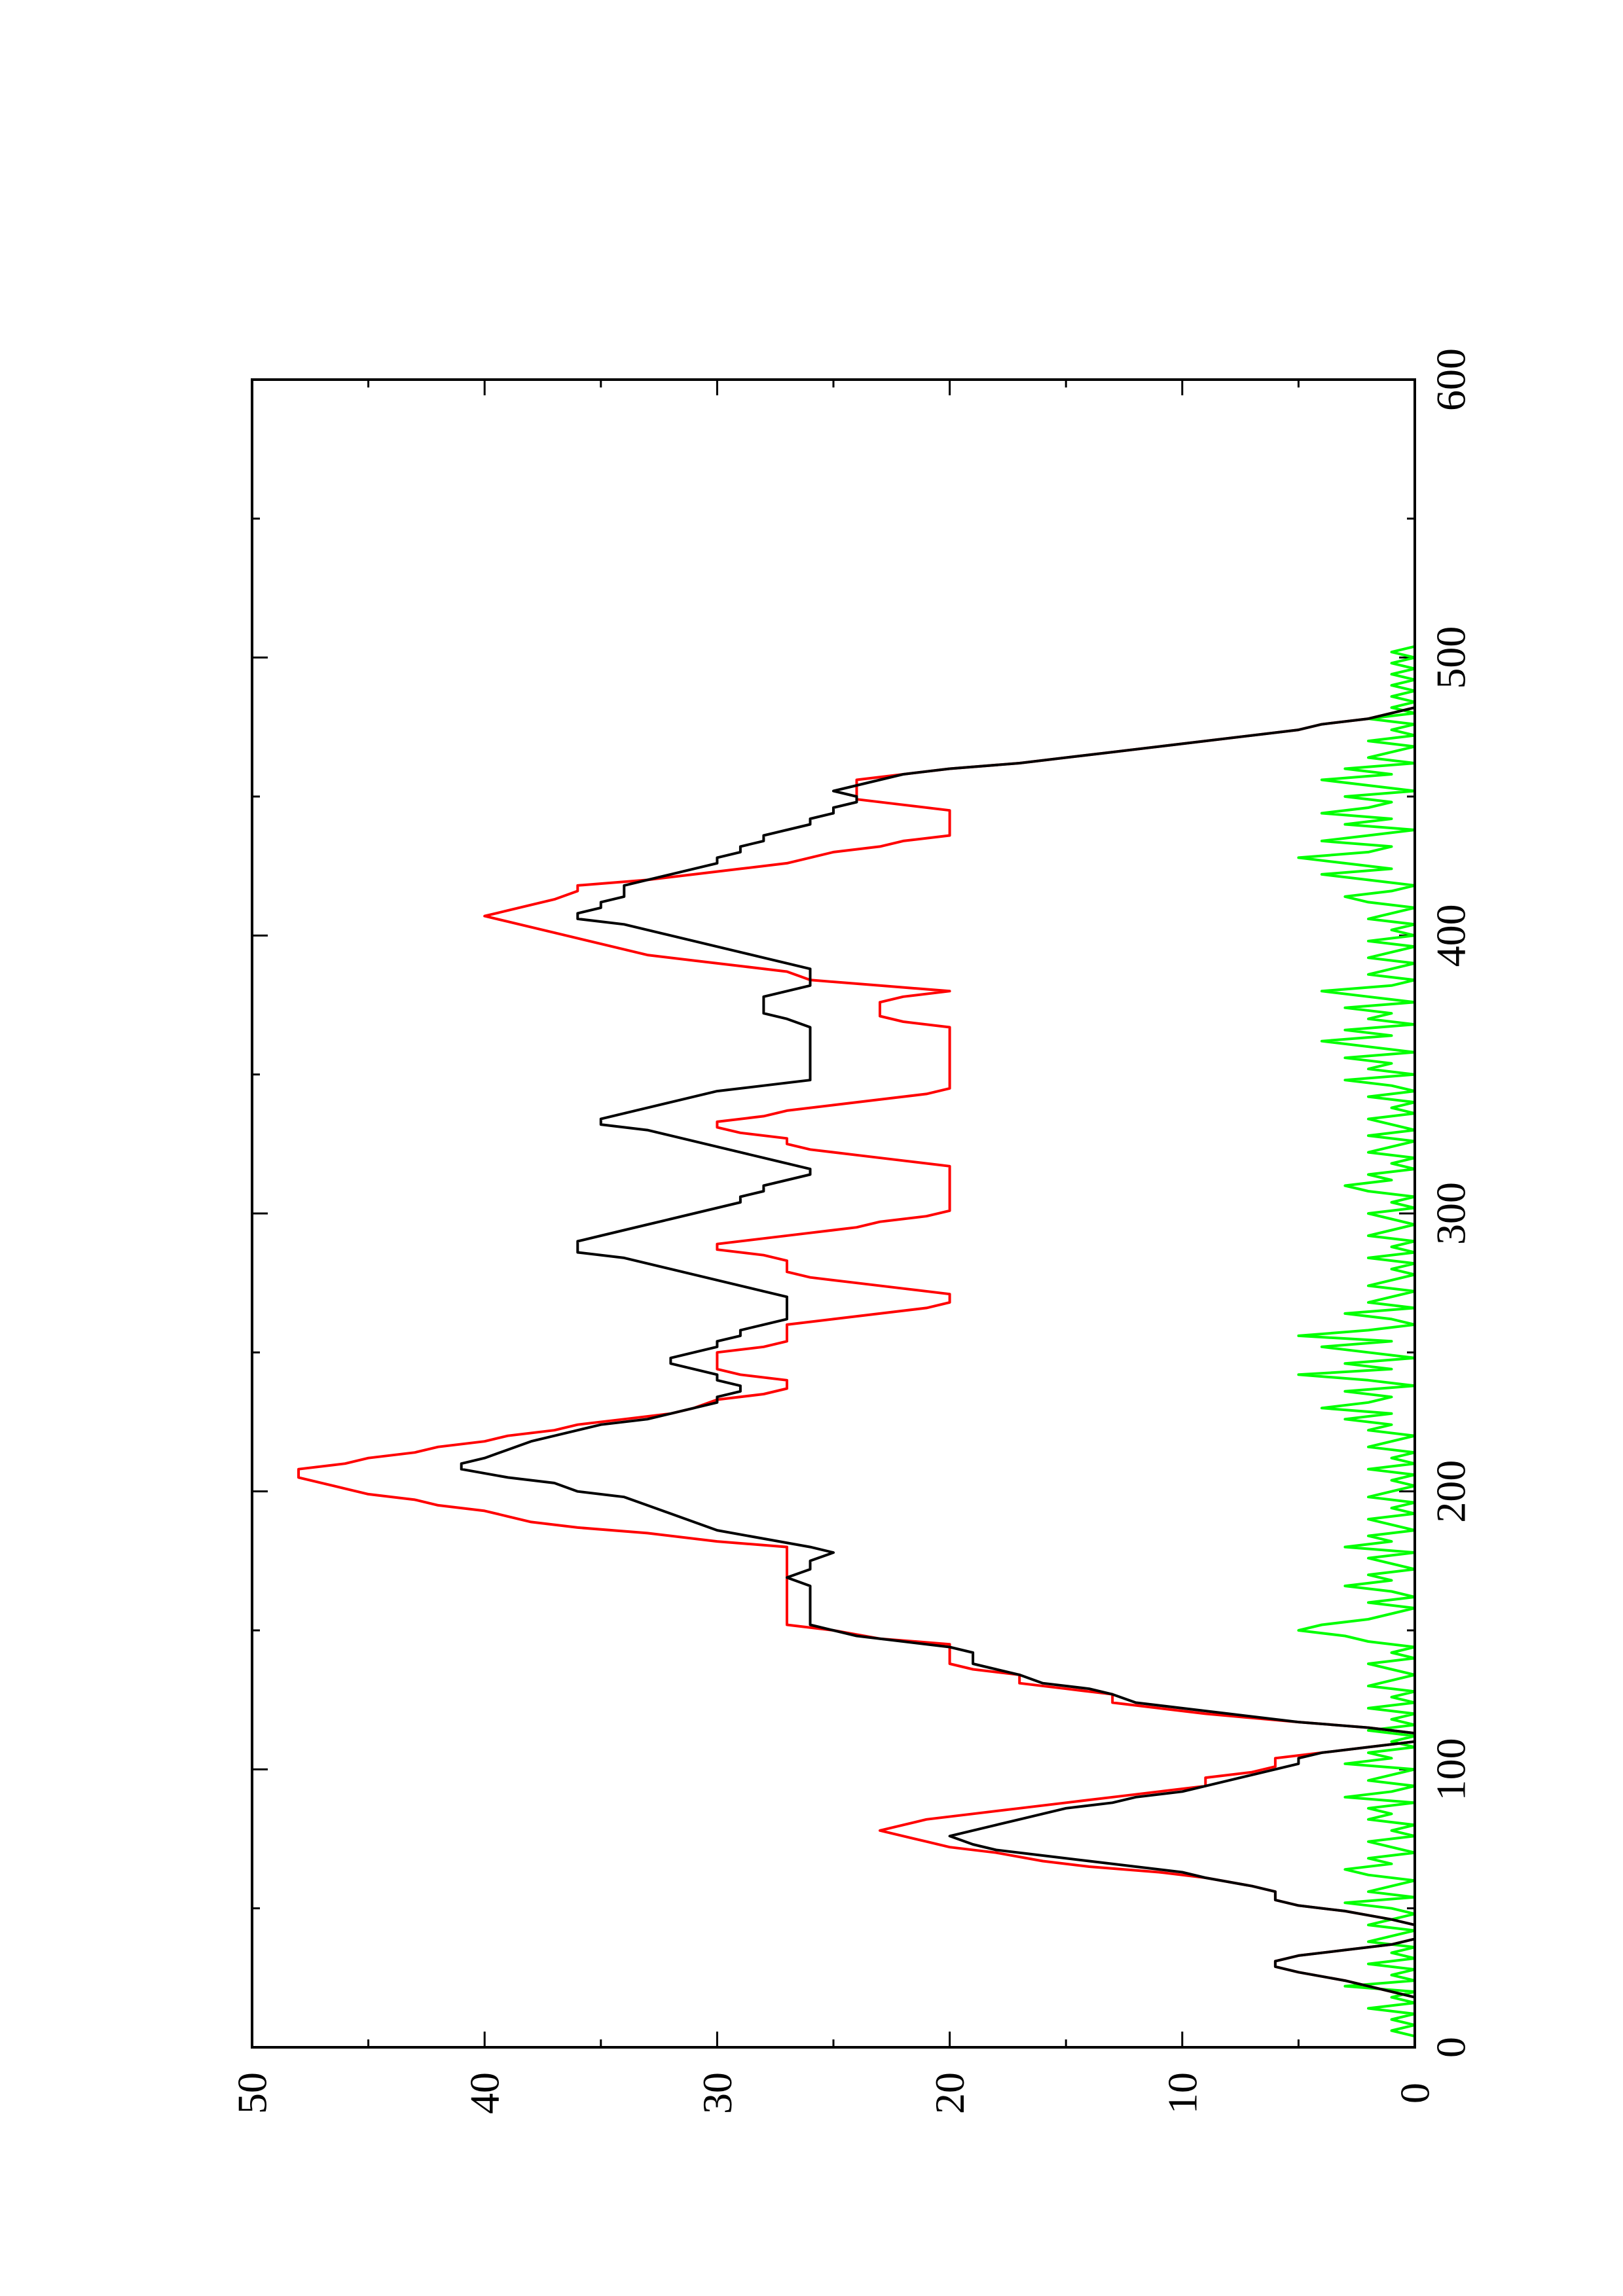 Image resolution: width=1623 pixels, height=2296 pixels. What do you see at coordinates (1451, 1769) in the screenshot?
I see `x-tick-label: 100` at bounding box center [1451, 1769].